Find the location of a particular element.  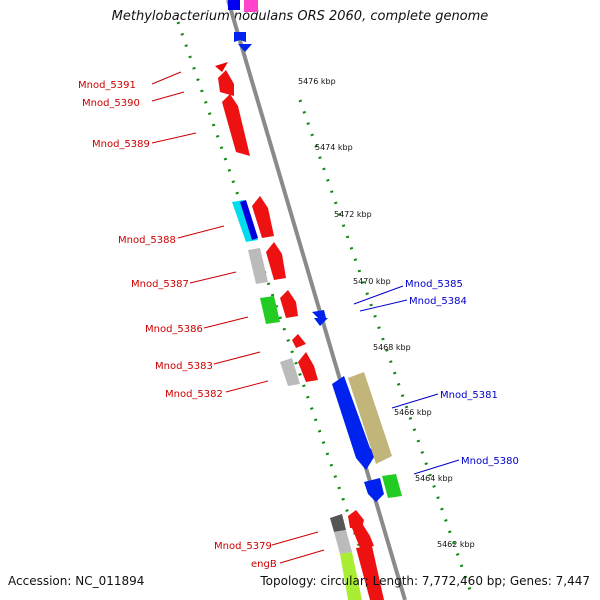

gene-label: Mnod_5391 is located at coordinates (107, 85).